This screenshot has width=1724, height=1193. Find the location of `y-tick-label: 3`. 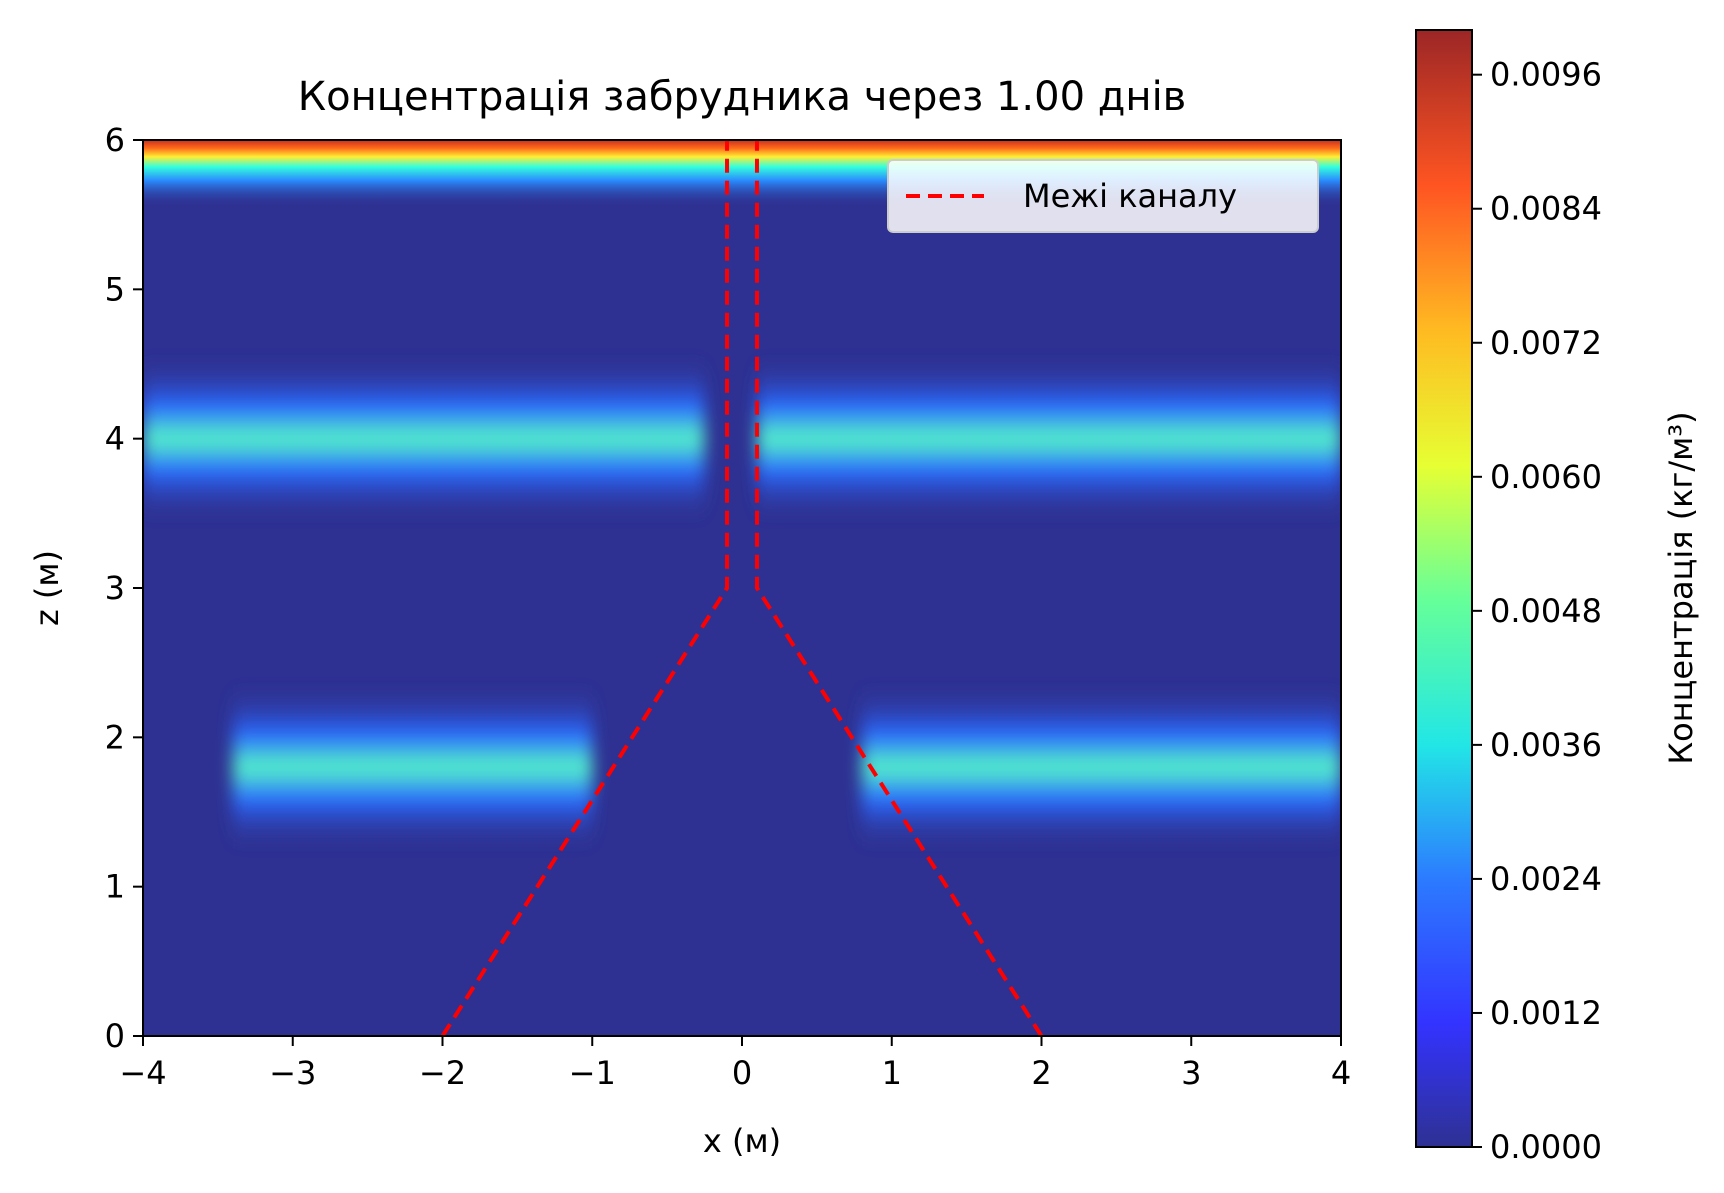

y-tick-label: 3 is located at coordinates (115, 588).